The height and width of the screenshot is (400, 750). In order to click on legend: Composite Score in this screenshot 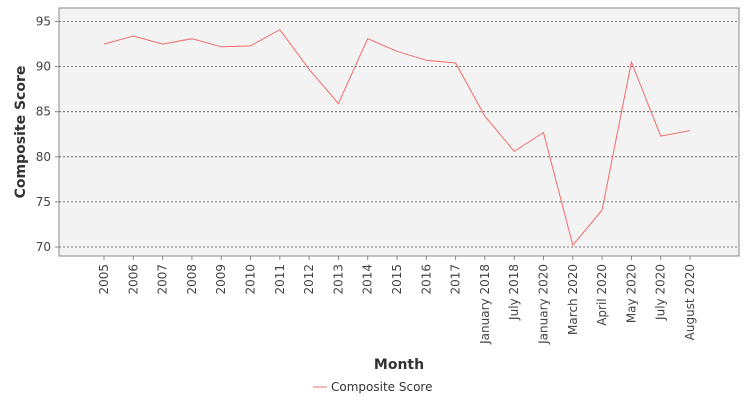, I will do `click(372, 387)`.